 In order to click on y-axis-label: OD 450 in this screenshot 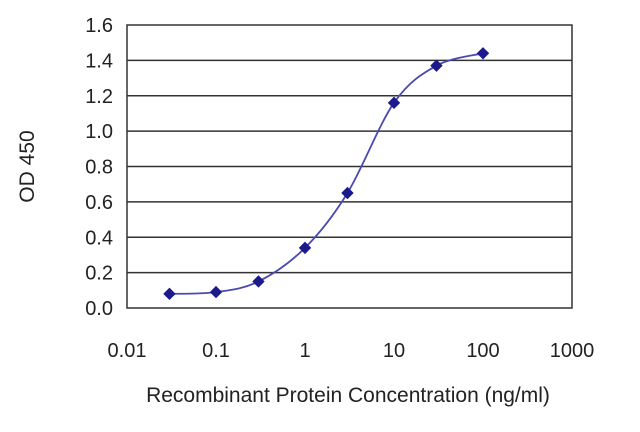, I will do `click(27, 166)`.